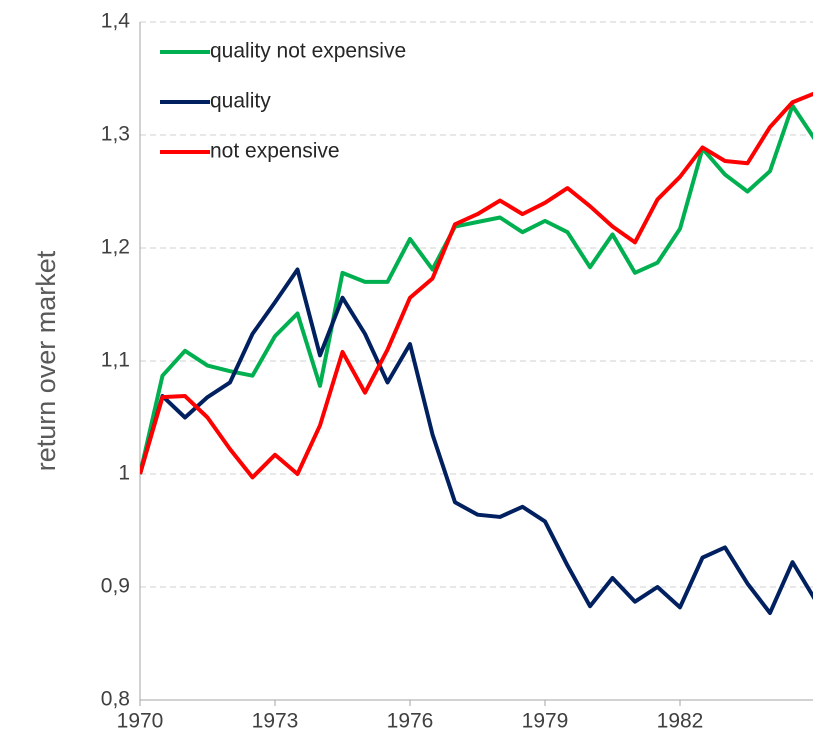 Image resolution: width=813 pixels, height=748 pixels. Describe the element at coordinates (275, 721) in the screenshot. I see `x-tick-label: 1973` at that location.